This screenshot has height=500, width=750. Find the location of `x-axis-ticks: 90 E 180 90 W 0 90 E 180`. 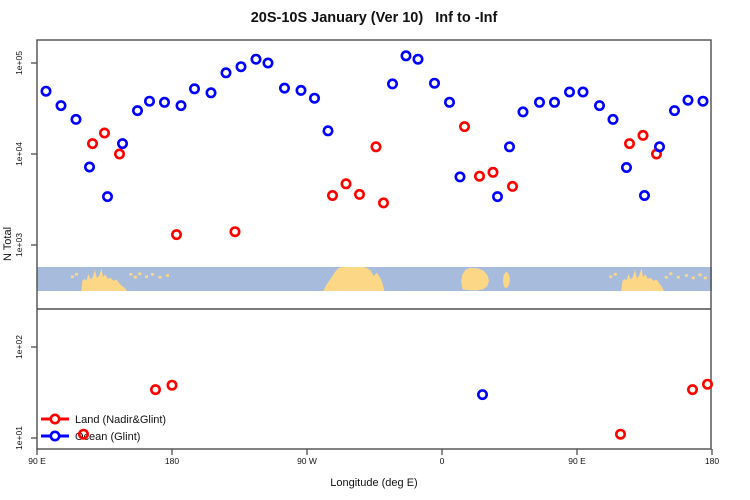

x-axis-ticks: 90 E 180 90 W 0 90 E 180 is located at coordinates (373, 457).